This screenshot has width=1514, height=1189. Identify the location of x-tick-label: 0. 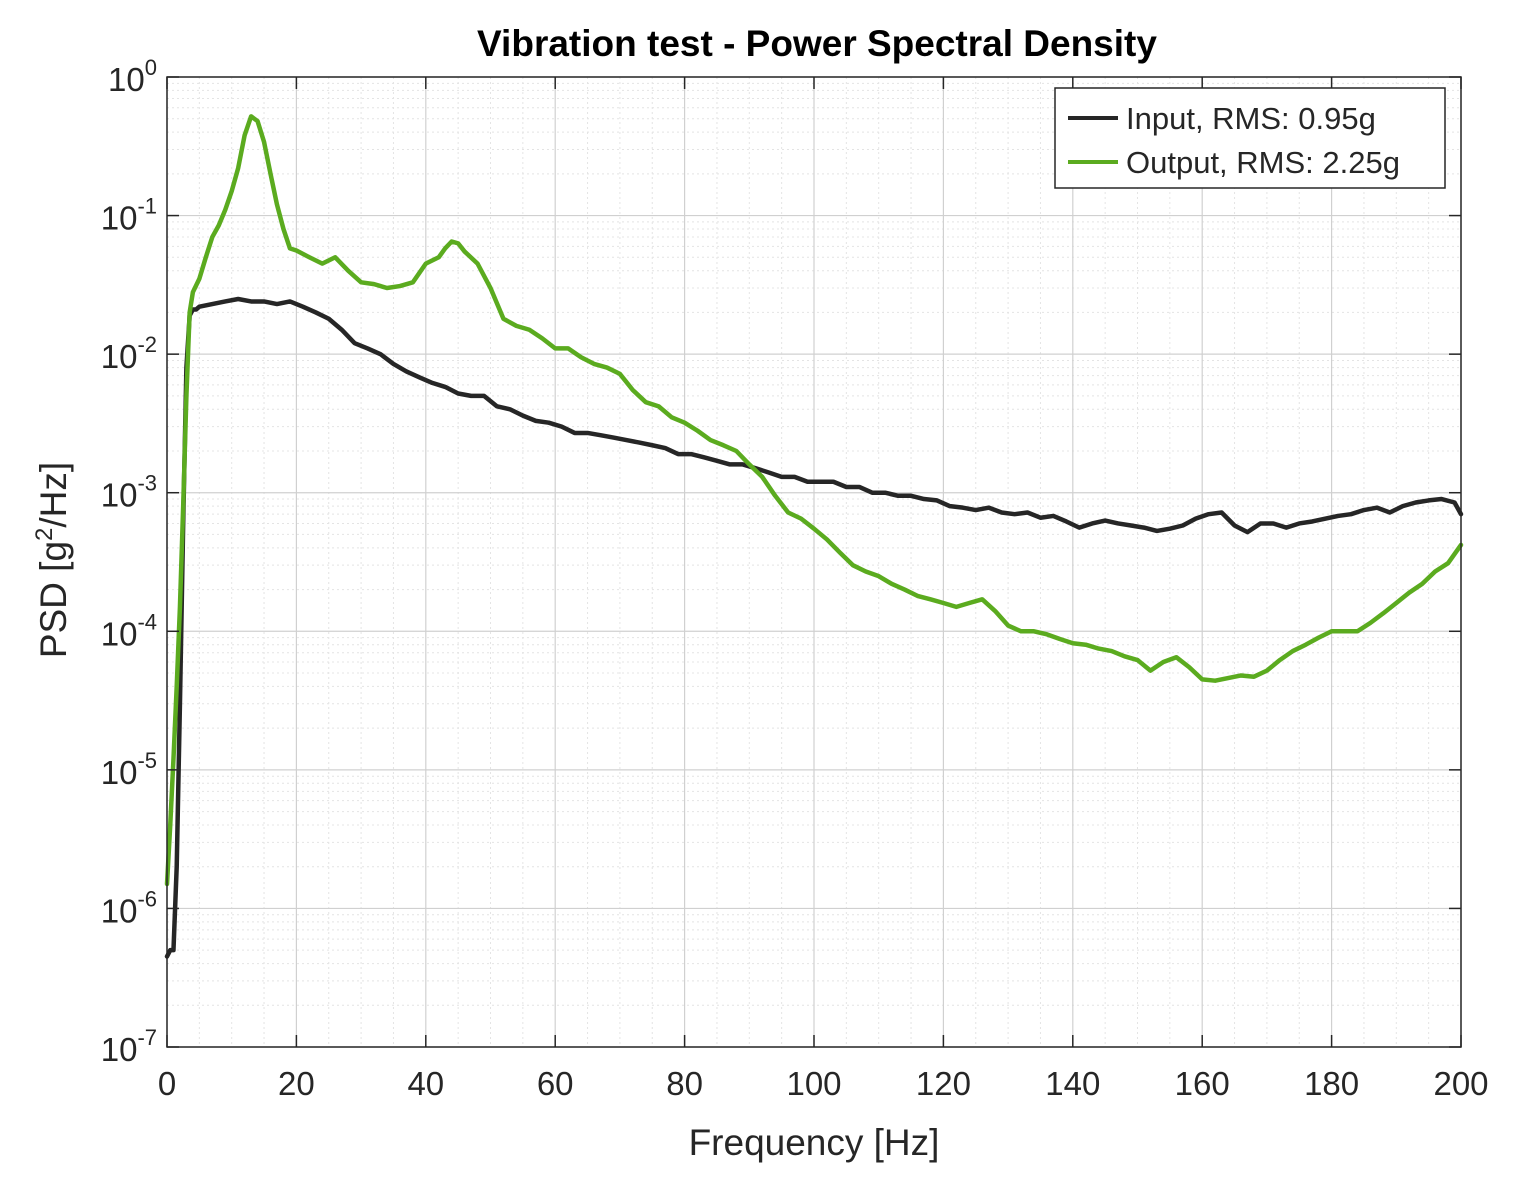
(167, 1083).